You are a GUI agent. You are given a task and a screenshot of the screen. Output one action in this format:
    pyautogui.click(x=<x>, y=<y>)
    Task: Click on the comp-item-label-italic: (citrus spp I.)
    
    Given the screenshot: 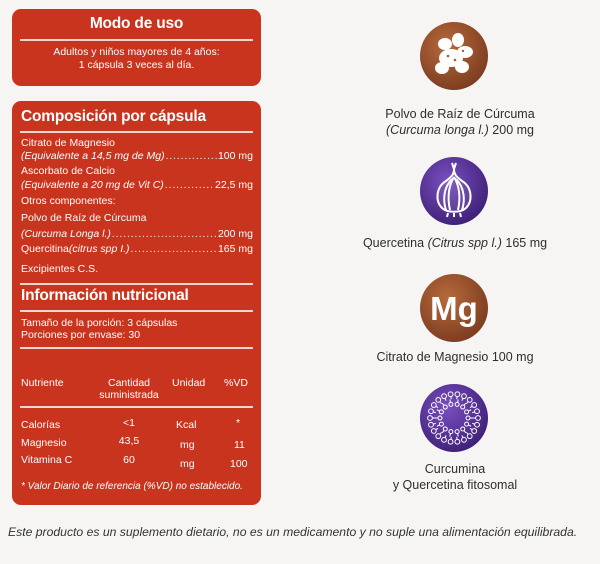 What is the action you would take?
    pyautogui.click(x=99, y=249)
    